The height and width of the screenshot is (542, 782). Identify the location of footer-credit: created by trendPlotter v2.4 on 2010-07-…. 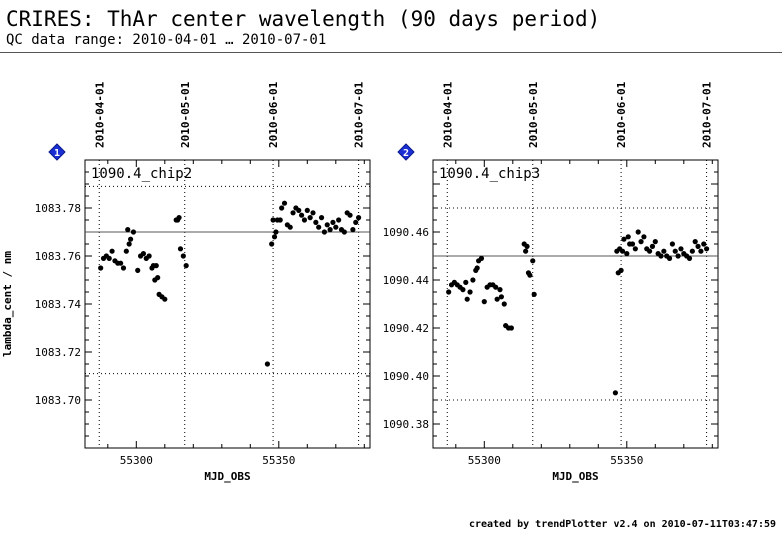
(622, 524).